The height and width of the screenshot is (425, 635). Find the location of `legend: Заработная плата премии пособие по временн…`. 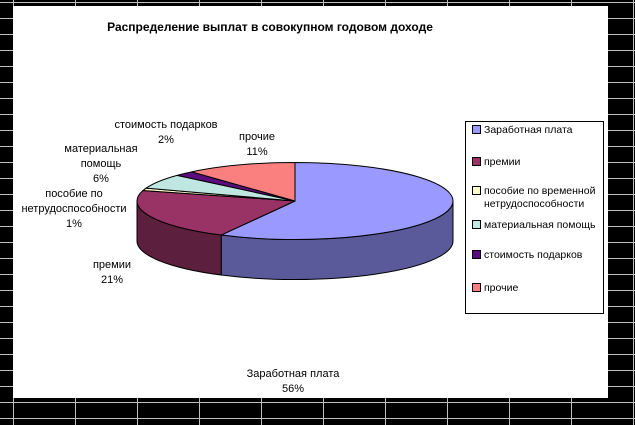

legend: Заработная плата премии пособие по временн… is located at coordinates (534, 217).